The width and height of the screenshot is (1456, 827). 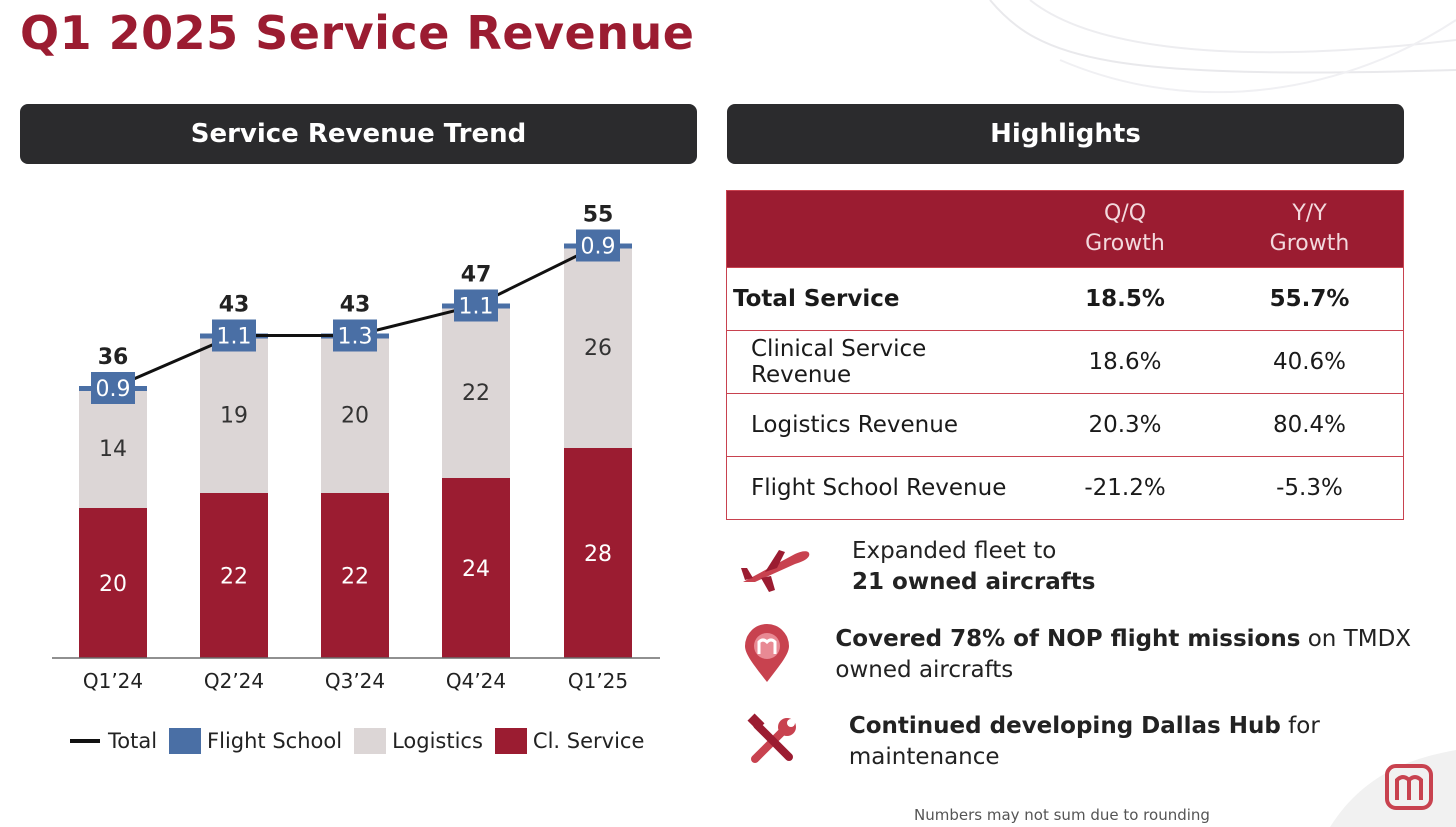 I want to click on x-tick-label: Q3’24, so click(x=355, y=681).